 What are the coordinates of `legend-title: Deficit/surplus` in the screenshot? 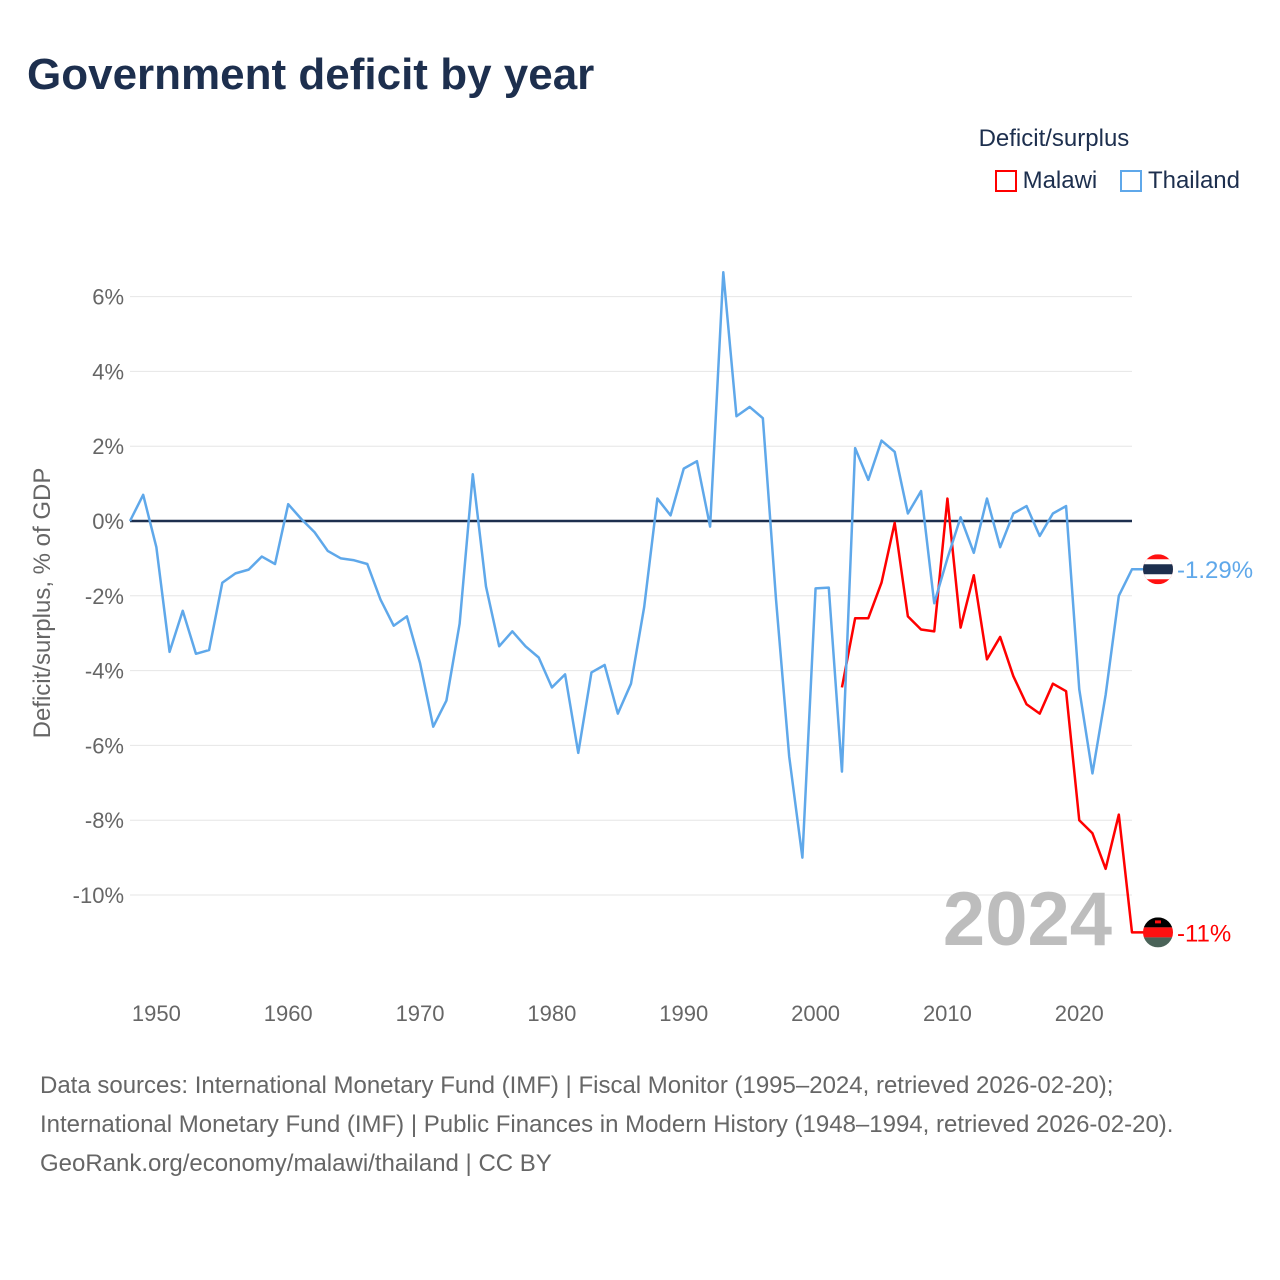 It's located at (1054, 138).